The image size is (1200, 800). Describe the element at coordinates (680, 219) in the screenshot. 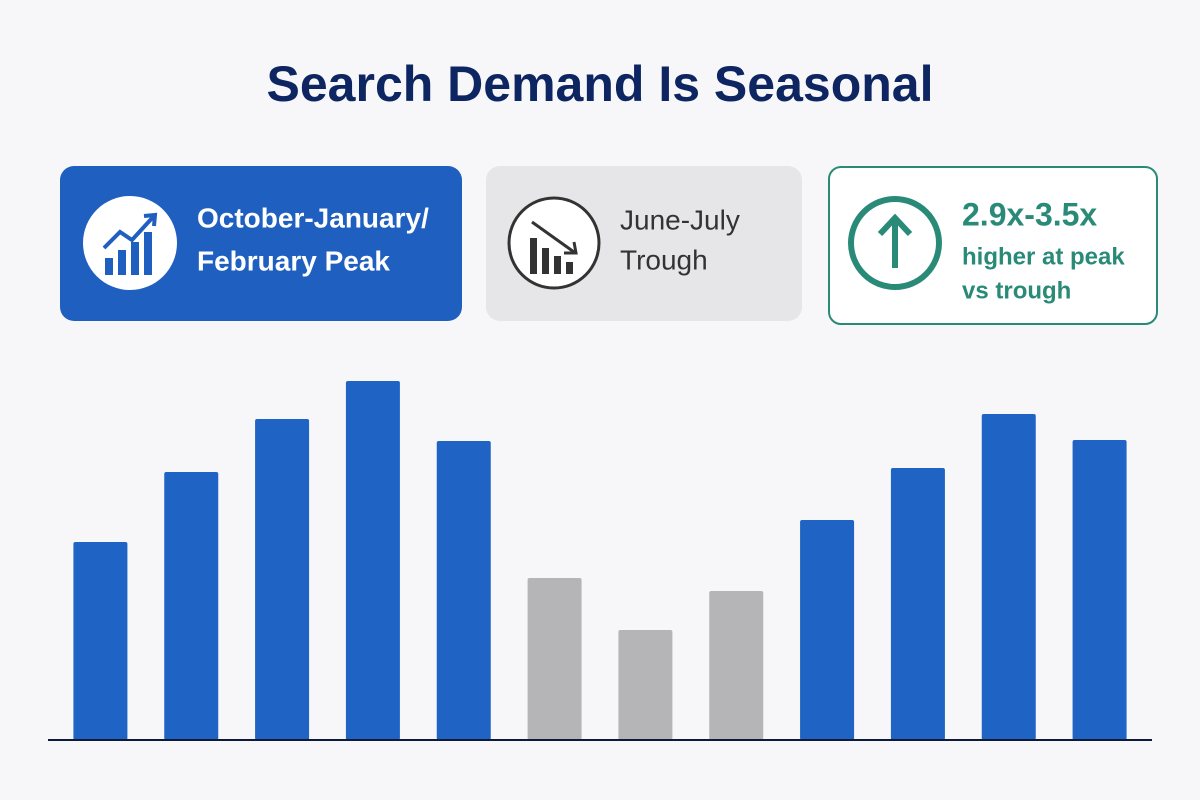

I see `card-text: June-July` at that location.